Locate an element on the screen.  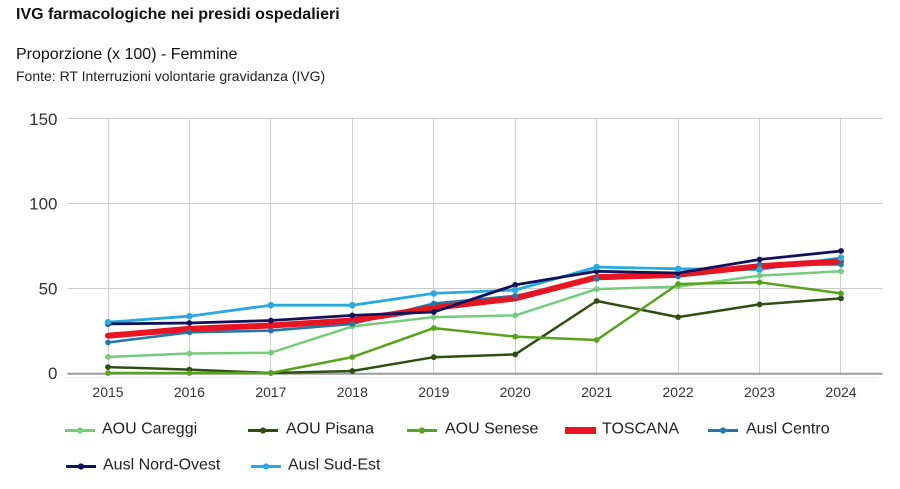
svg-text: 0 is located at coordinates (52, 373).